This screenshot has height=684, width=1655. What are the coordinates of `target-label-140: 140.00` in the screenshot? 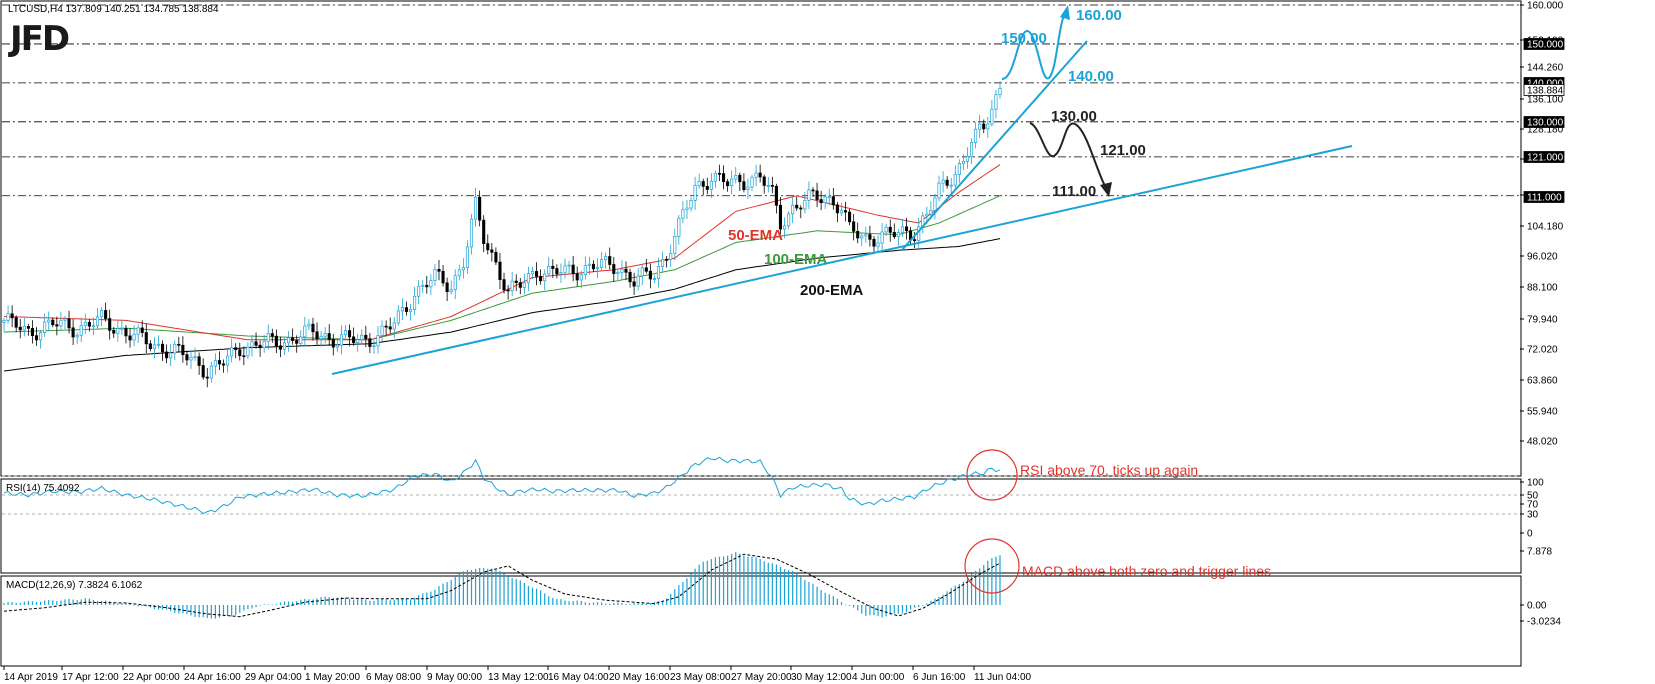 It's located at (1091, 76).